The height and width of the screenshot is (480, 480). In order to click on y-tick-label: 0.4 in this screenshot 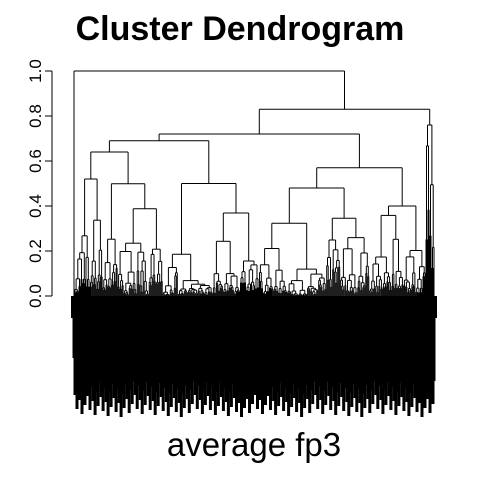, I will do `click(35, 206)`.